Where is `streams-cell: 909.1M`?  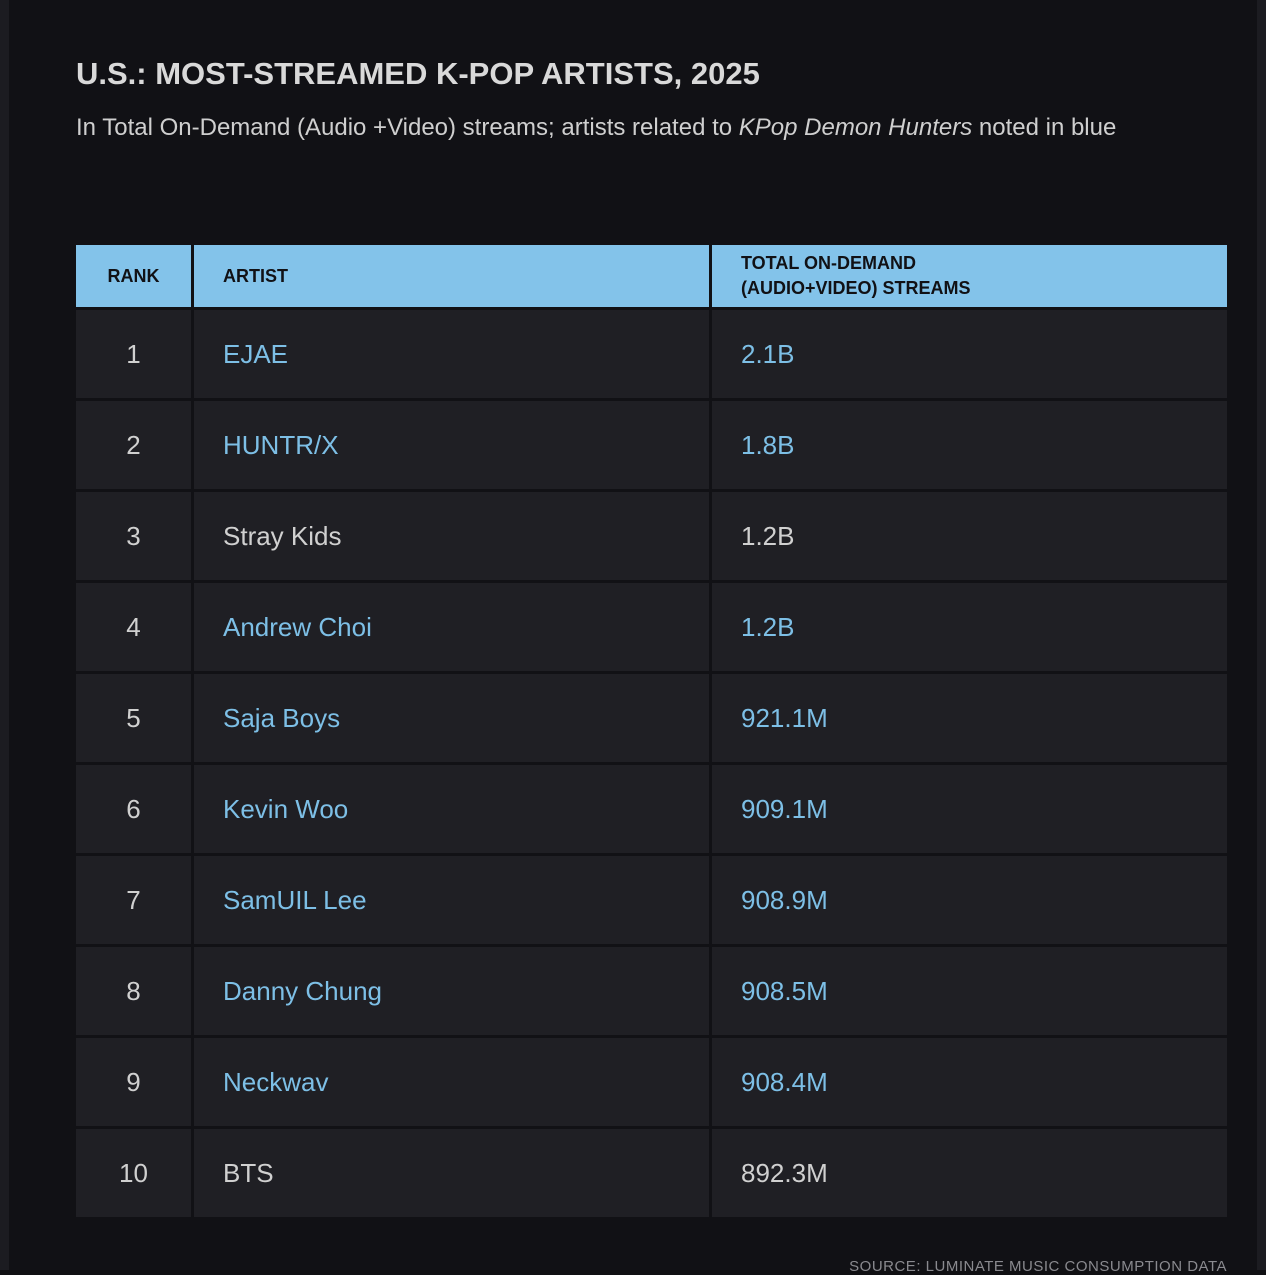
streams-cell: 909.1M is located at coordinates (968, 809).